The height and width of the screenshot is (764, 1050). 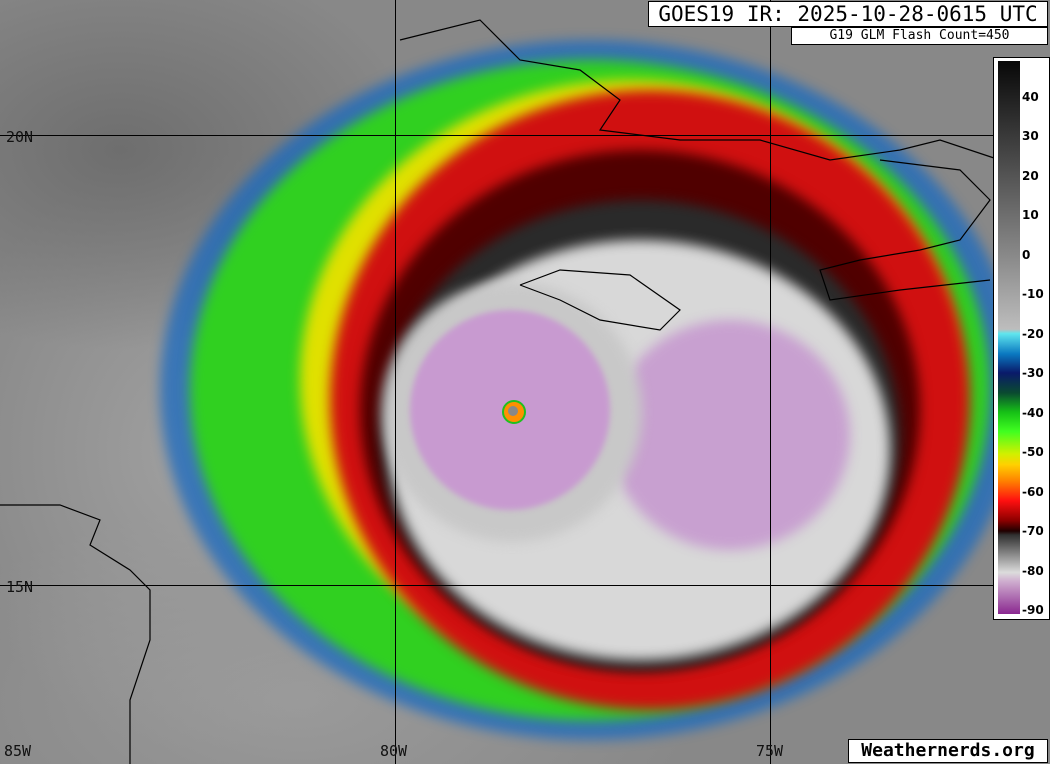 I want to click on colorbar-tick: -10, so click(x=1033, y=294).